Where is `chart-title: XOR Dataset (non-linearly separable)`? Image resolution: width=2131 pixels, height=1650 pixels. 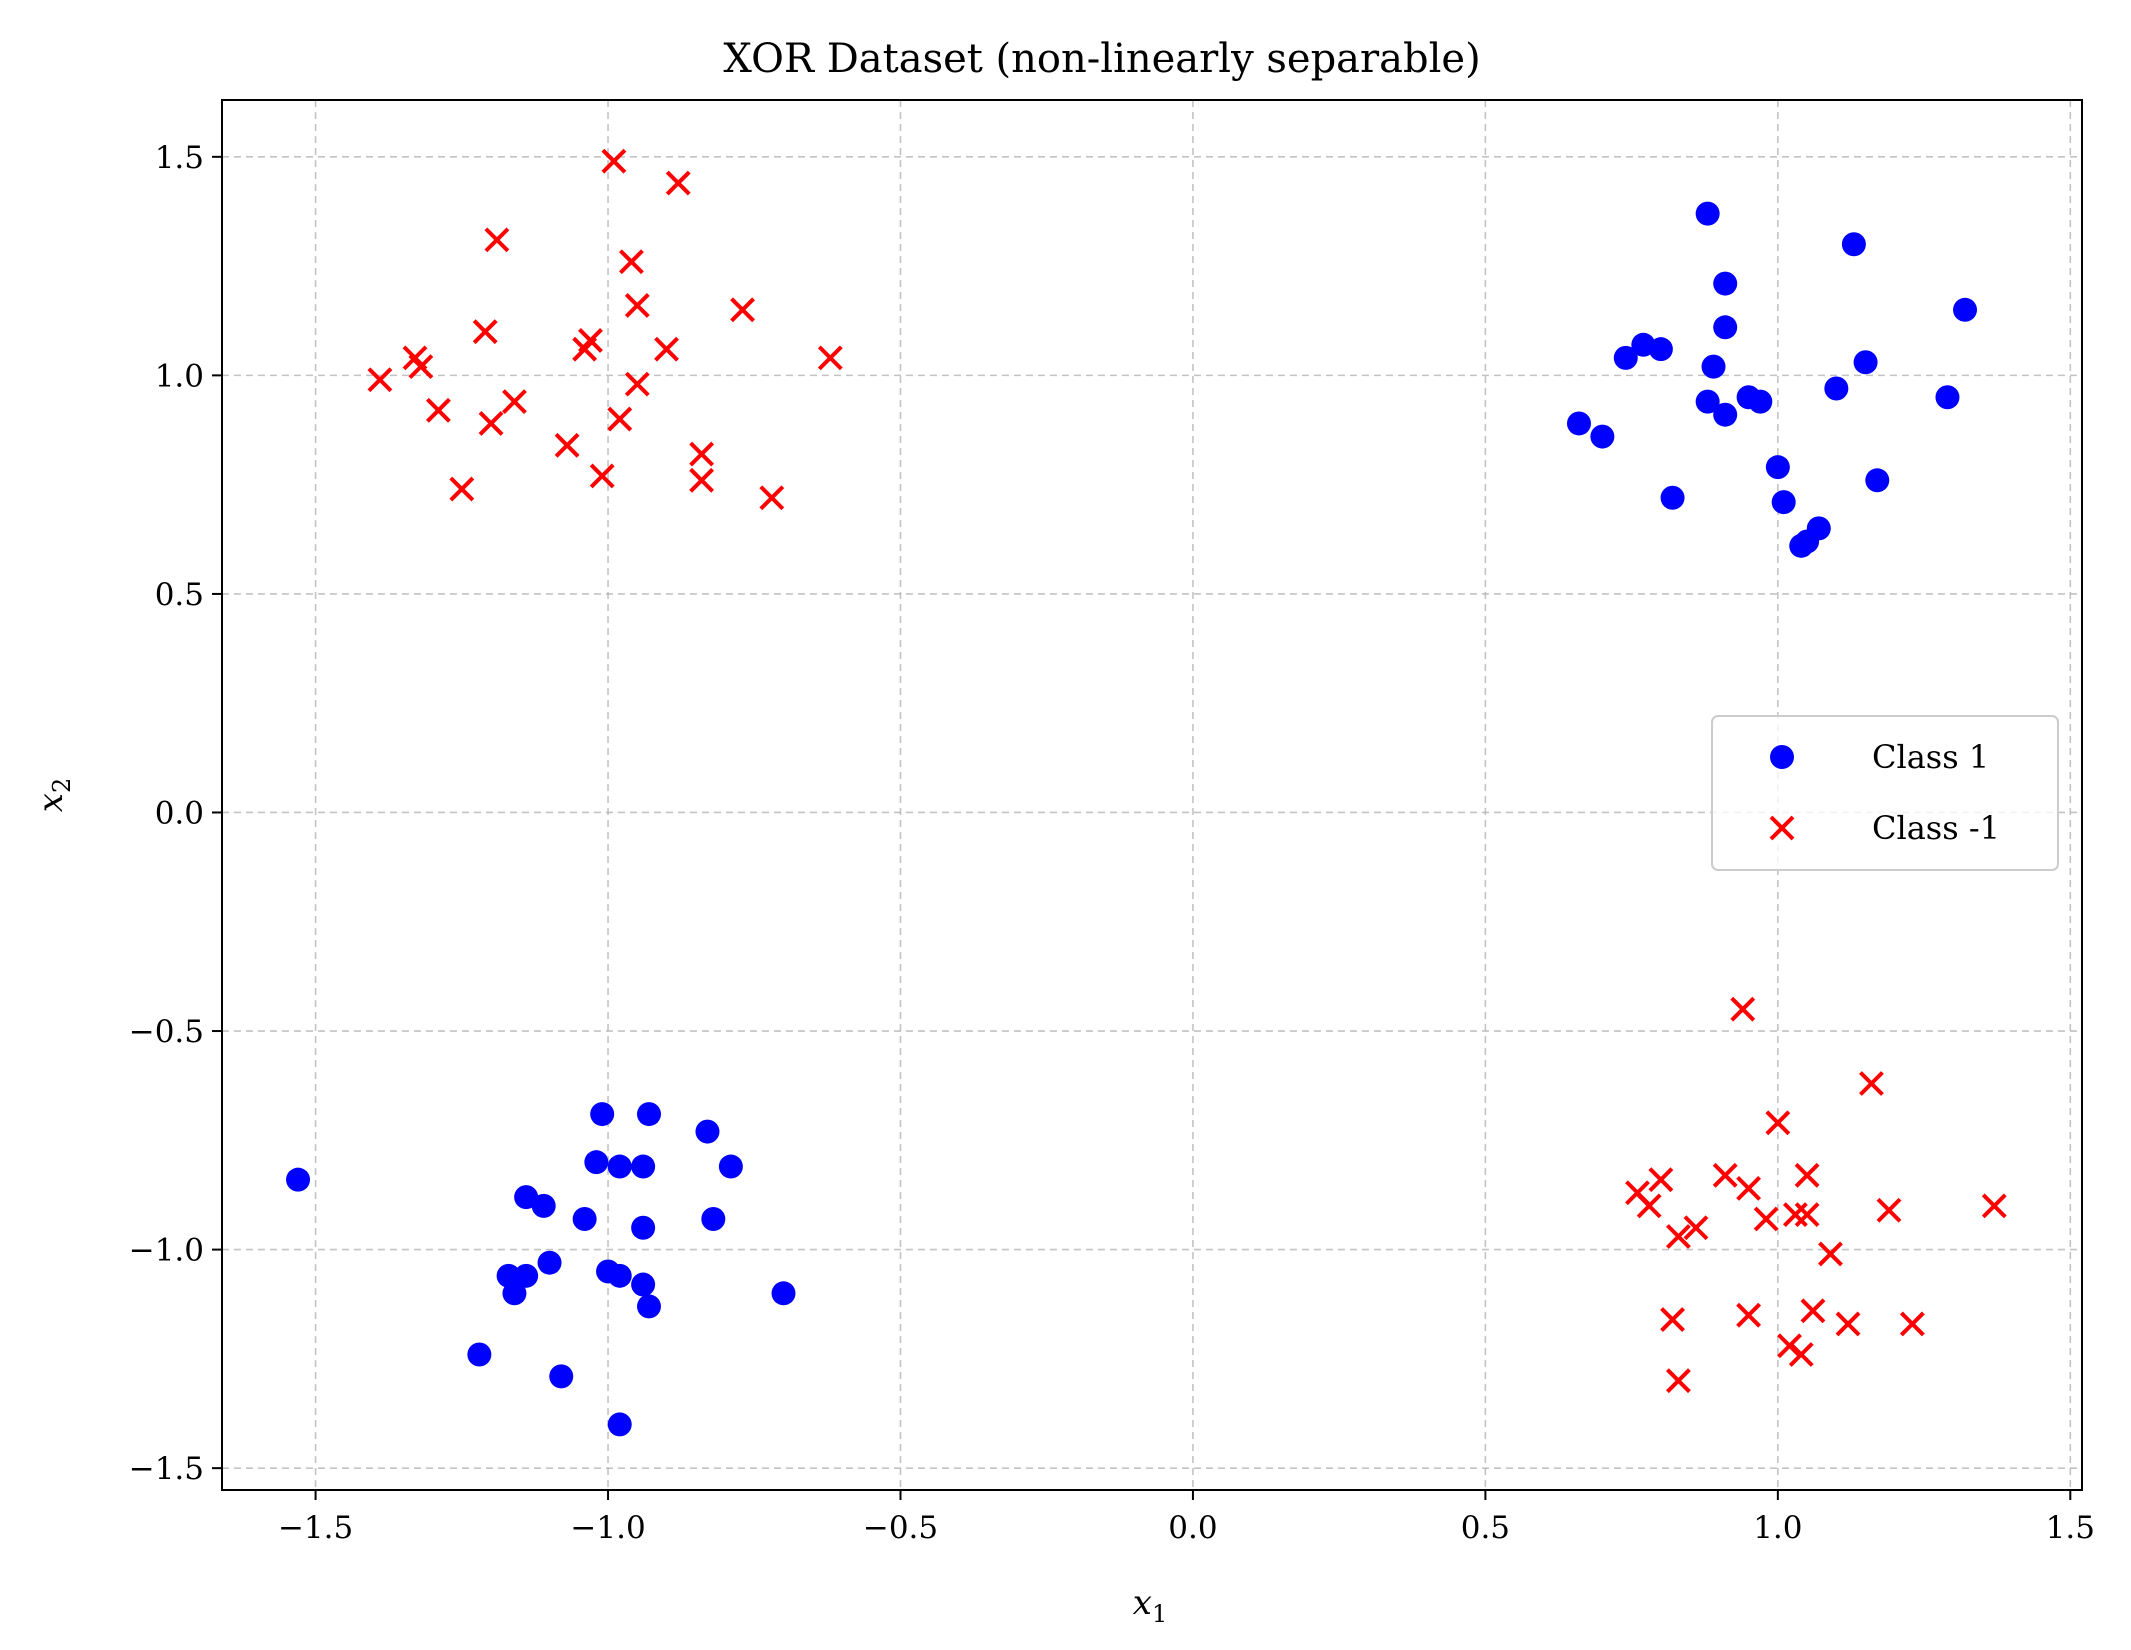
chart-title: XOR Dataset (non-linearly separable) is located at coordinates (1101, 59).